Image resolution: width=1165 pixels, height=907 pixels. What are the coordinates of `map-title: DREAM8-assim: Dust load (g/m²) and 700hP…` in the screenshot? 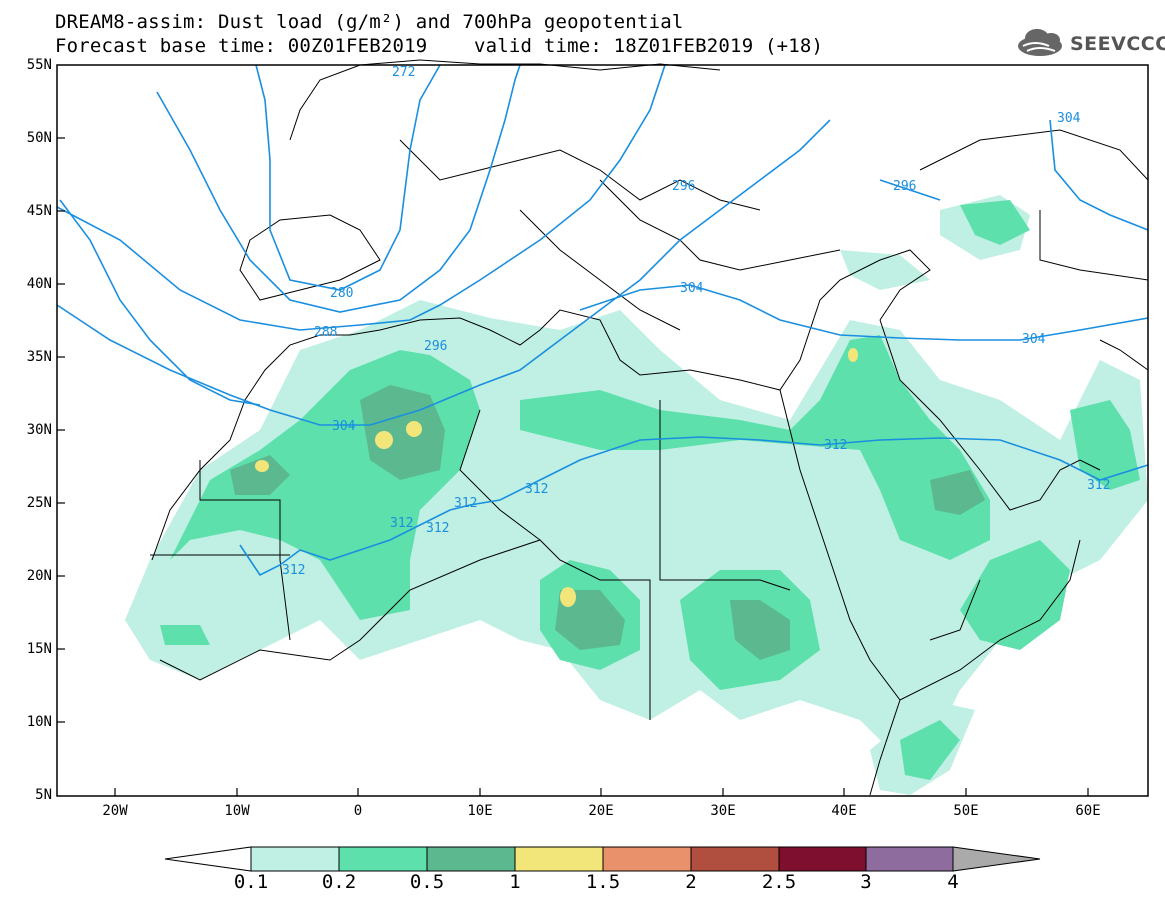 It's located at (369, 22).